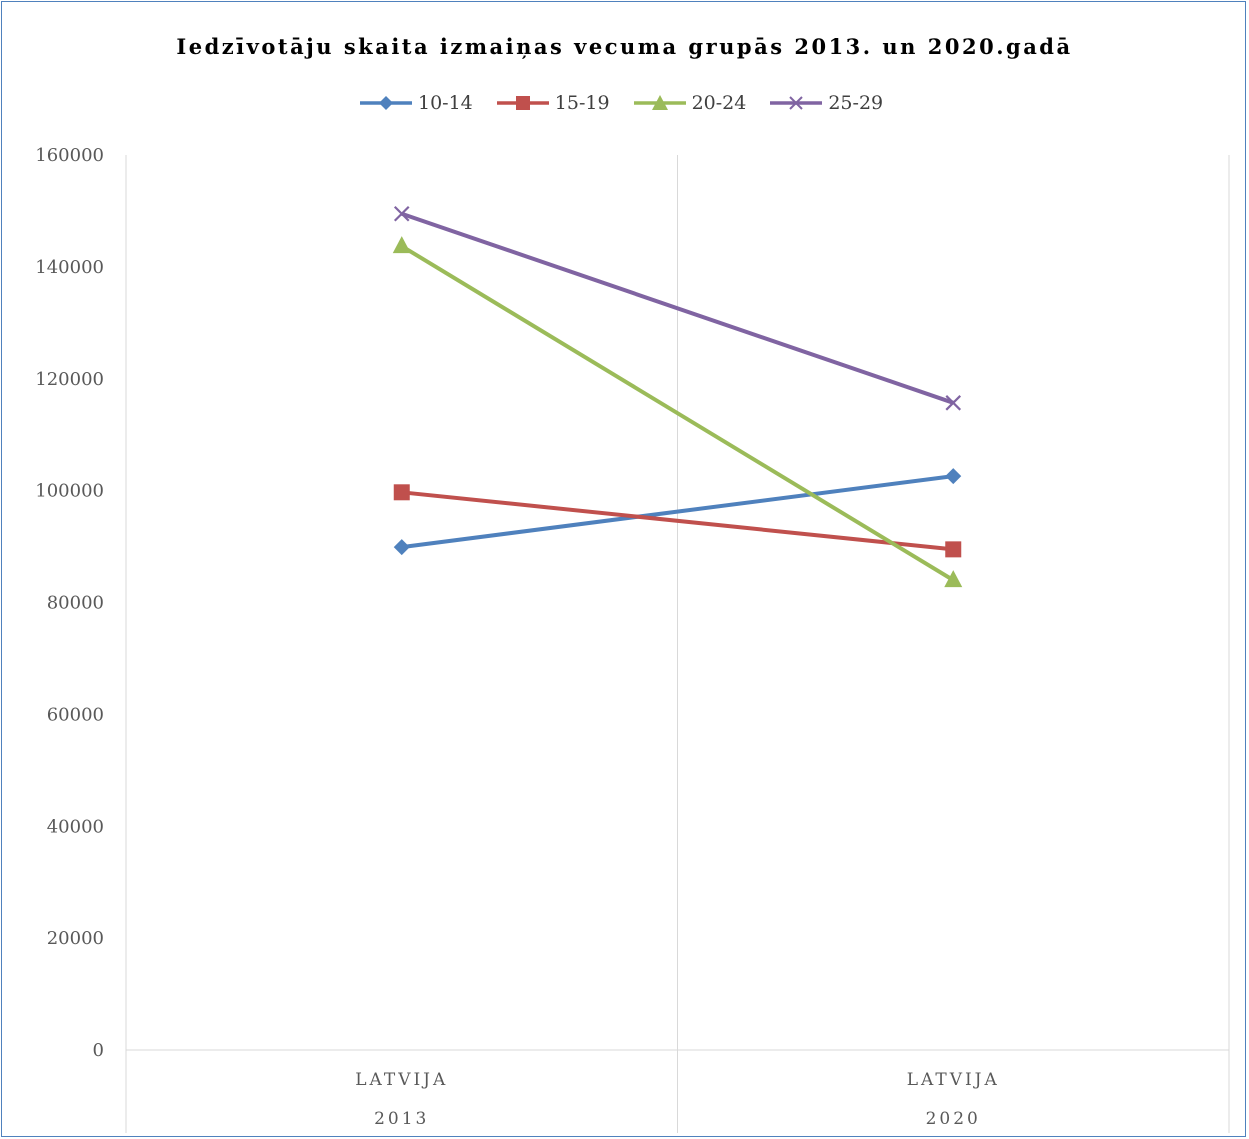 The height and width of the screenshot is (1139, 1249). What do you see at coordinates (856, 103) in the screenshot?
I see `legend-label: 25-29` at bounding box center [856, 103].